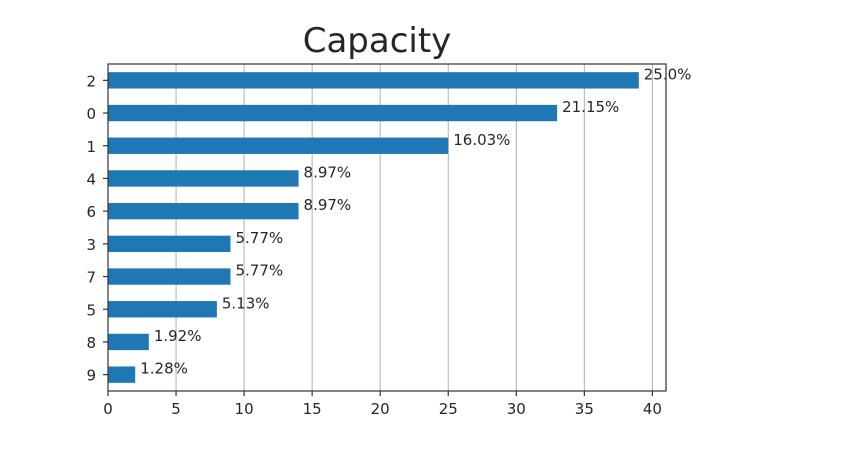 This screenshot has height=453, width=855. Describe the element at coordinates (448, 409) in the screenshot. I see `x-tick-label: 25` at that location.